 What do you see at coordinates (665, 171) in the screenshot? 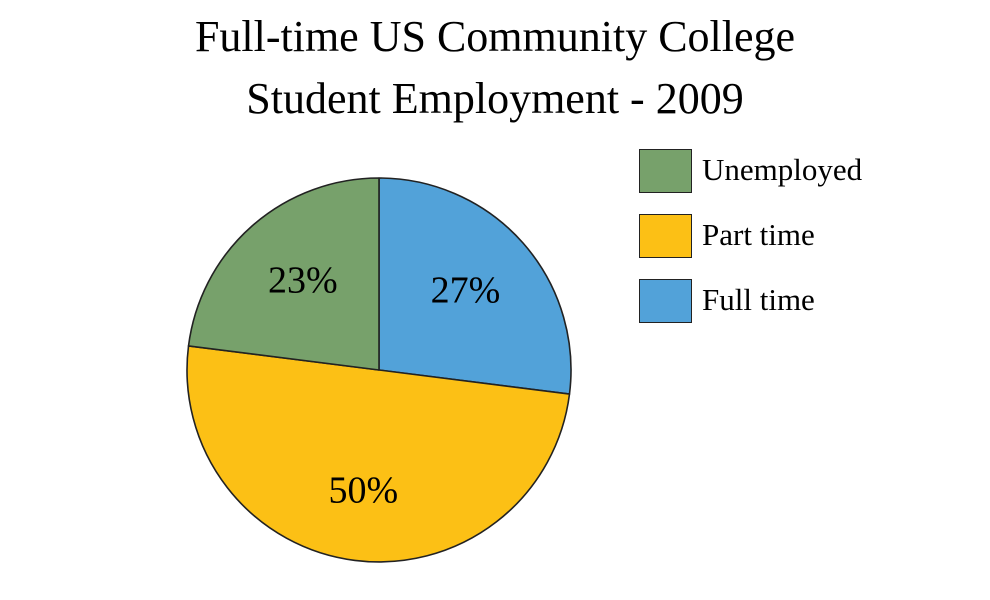
I see `legend-swatch-unemployed` at bounding box center [665, 171].